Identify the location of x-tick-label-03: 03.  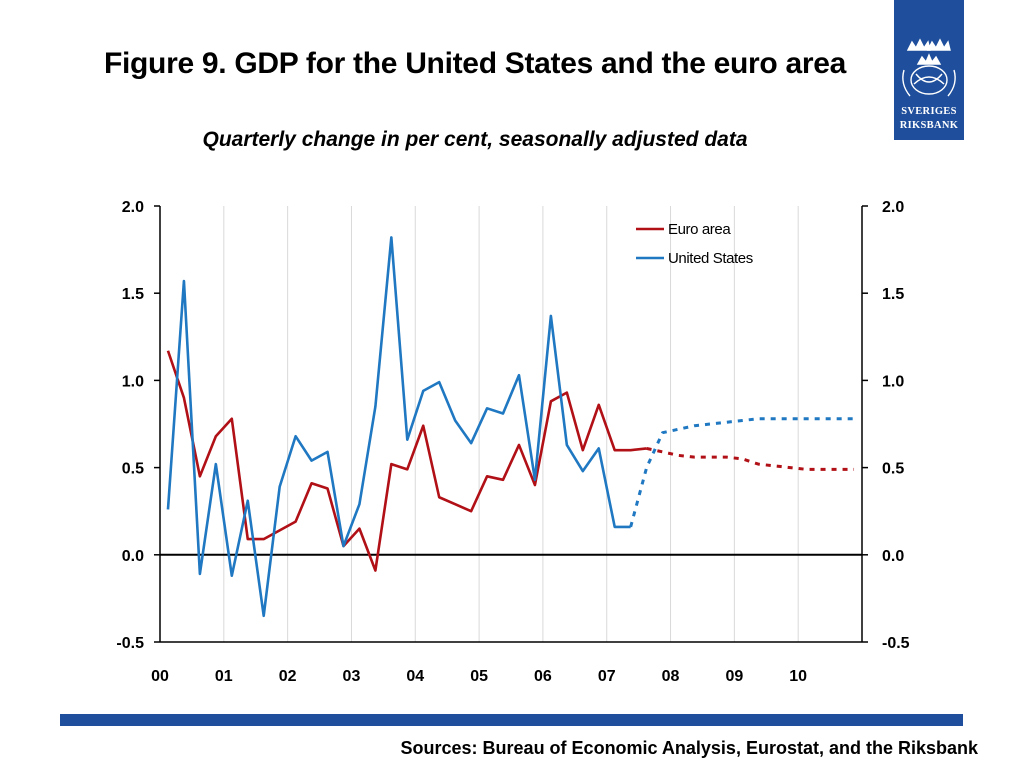
(352, 676).